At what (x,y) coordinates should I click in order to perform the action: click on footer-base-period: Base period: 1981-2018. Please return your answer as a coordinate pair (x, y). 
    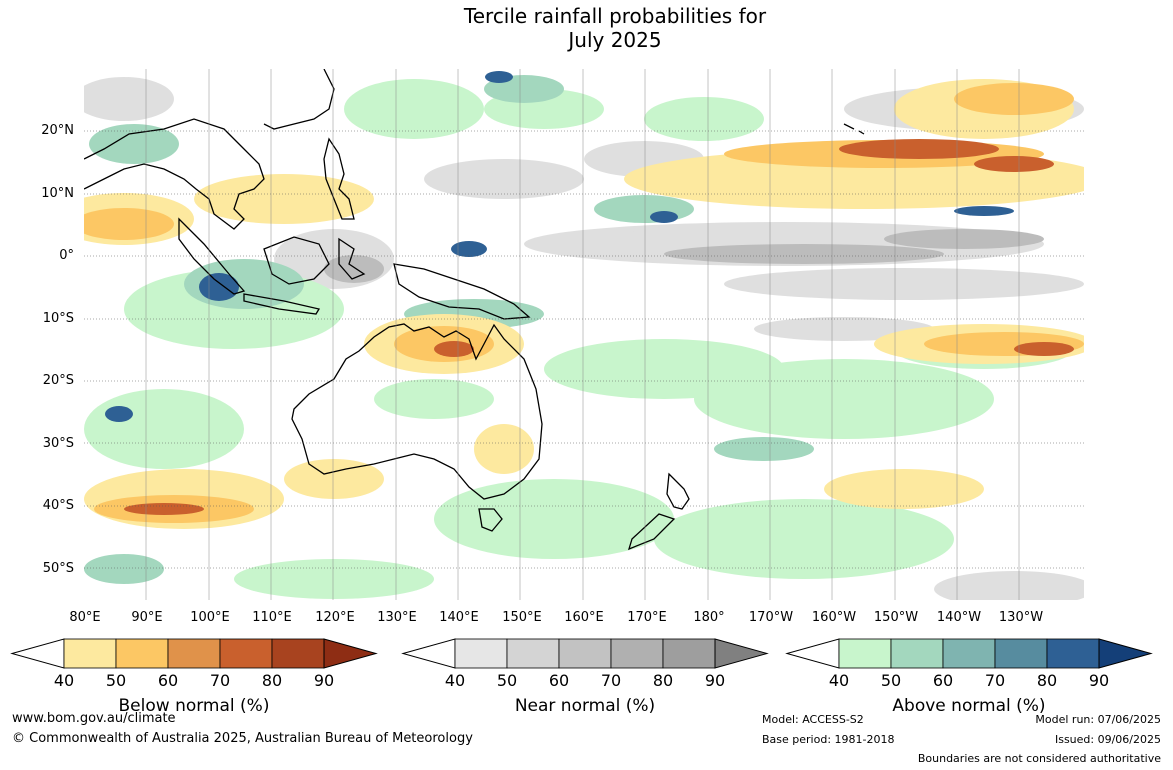
    Looking at the image, I should click on (828, 739).